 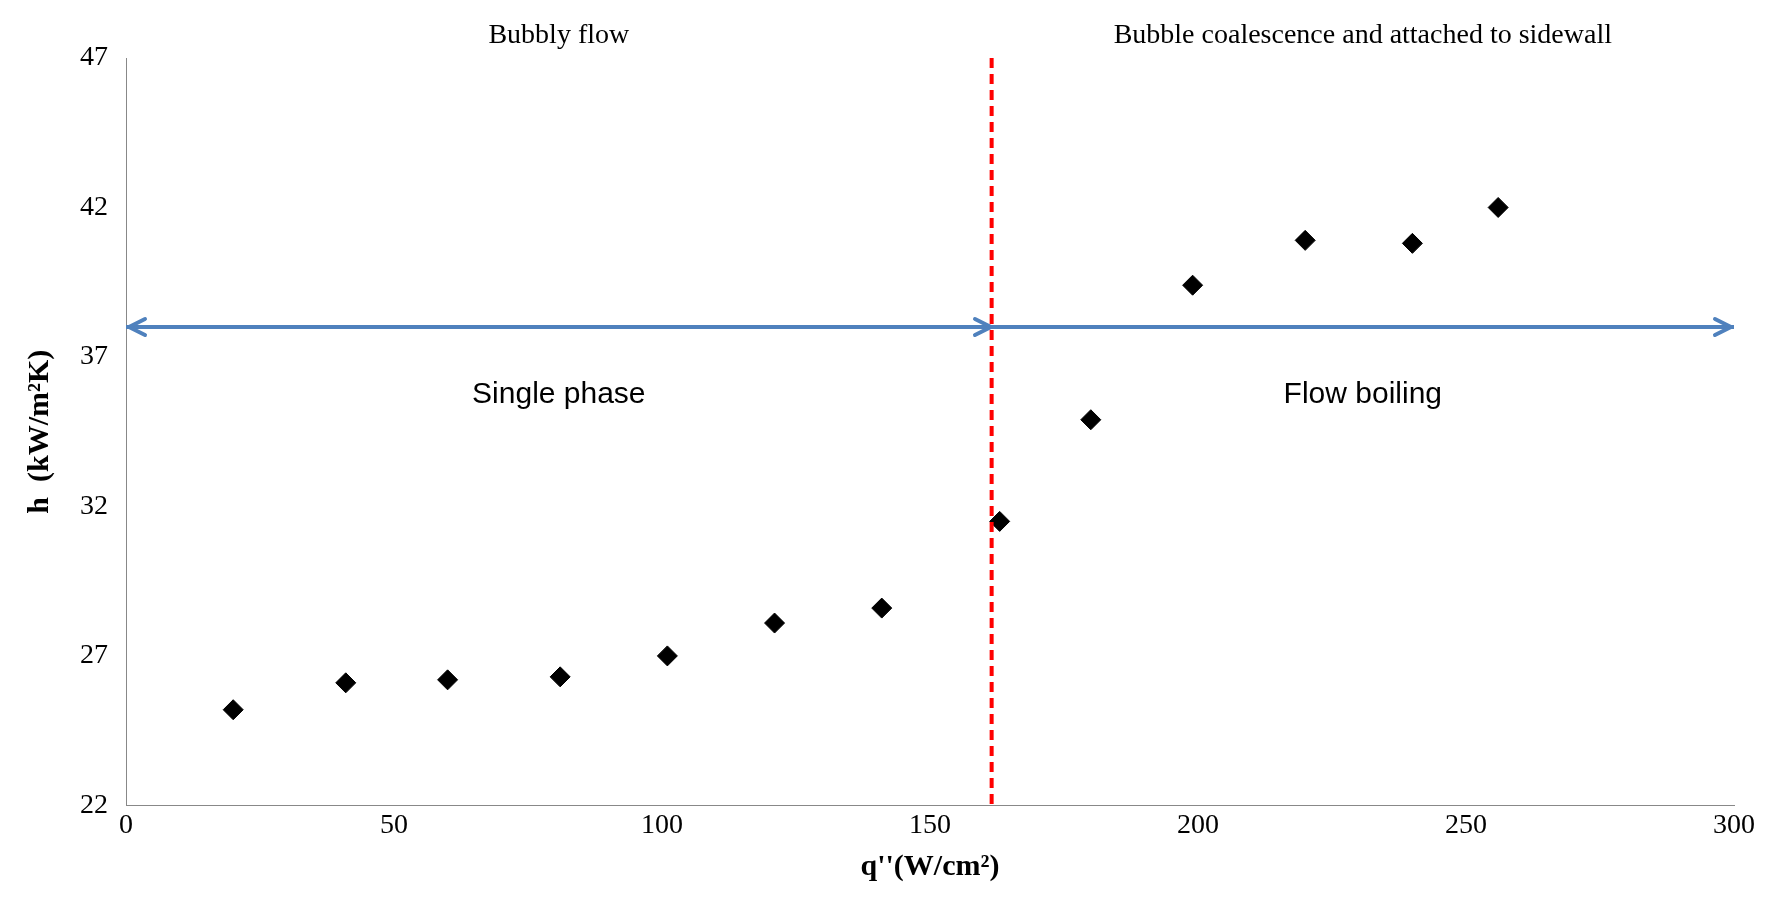 I want to click on text: Bubbly flow, so click(x=559, y=34).